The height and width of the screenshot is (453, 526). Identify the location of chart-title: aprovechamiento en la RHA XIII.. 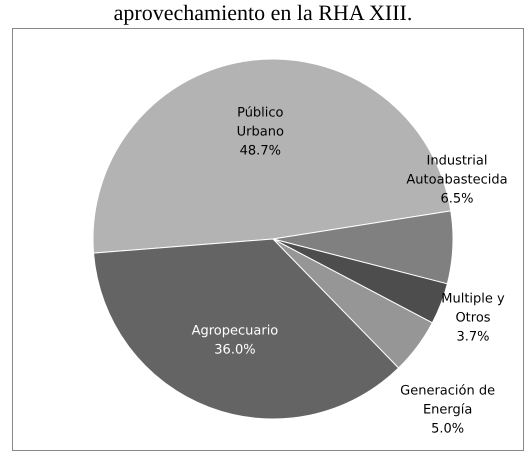
(263, 13).